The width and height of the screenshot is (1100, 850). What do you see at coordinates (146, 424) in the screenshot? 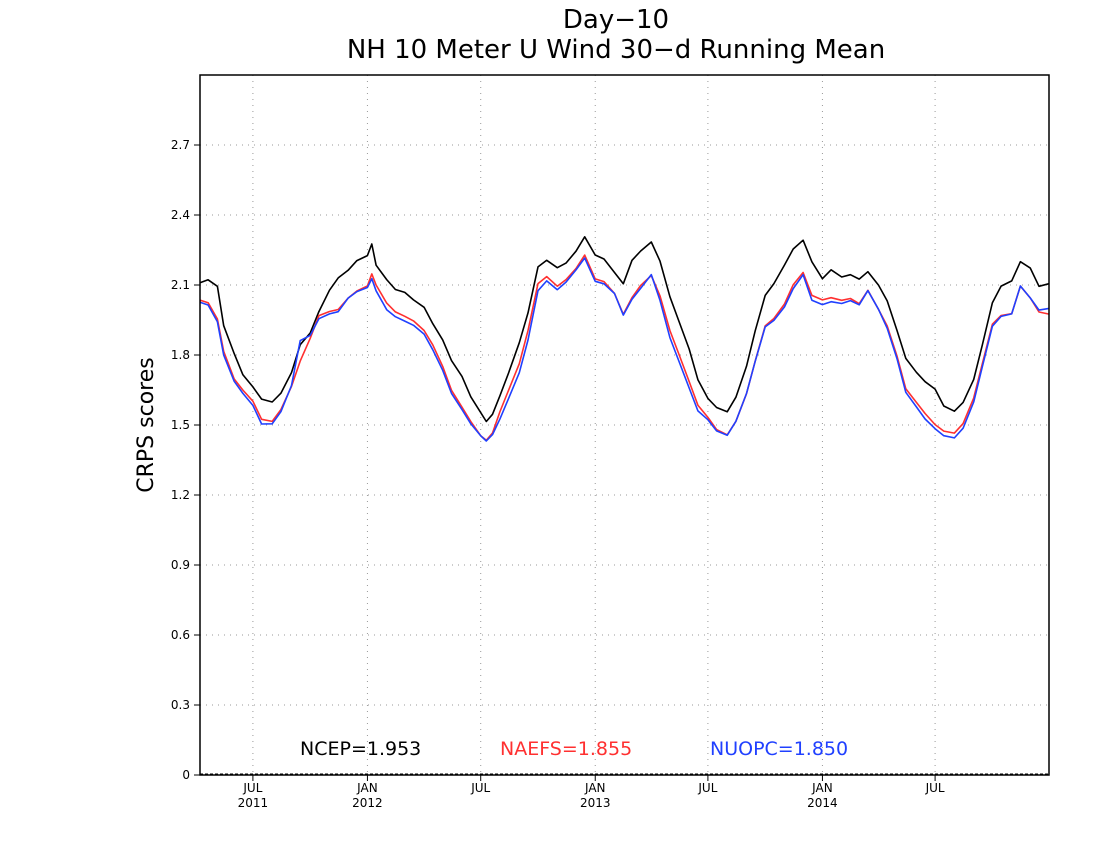
I see `y-axis-label: CRPS scores` at bounding box center [146, 424].